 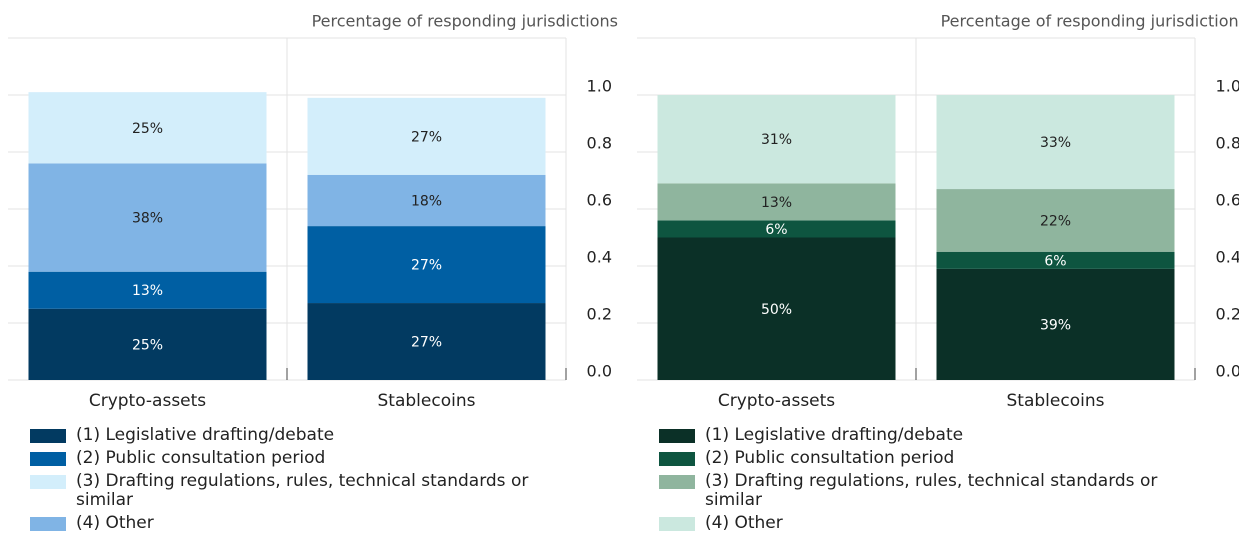 I want to click on value-label: 31%, so click(x=776, y=140).